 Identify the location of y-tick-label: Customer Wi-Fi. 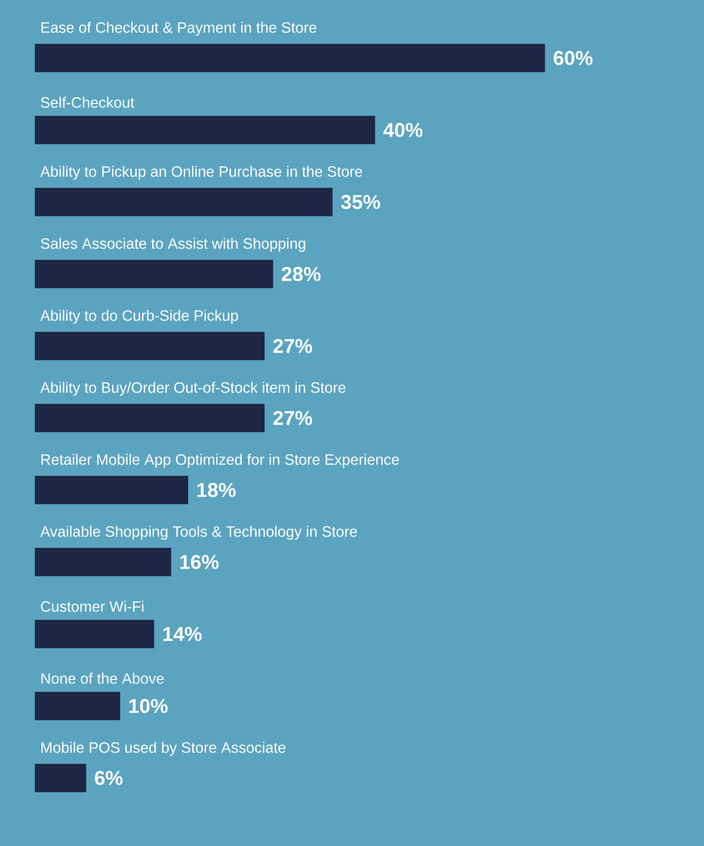
(92, 606).